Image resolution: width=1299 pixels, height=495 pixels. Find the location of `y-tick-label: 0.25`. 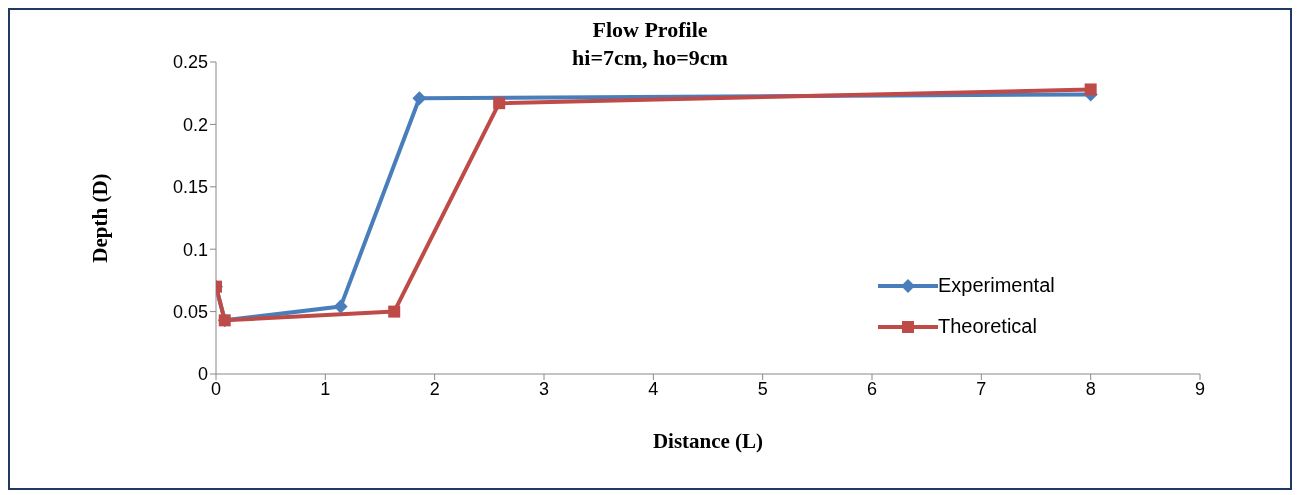

y-tick-label: 0.25 is located at coordinates (190, 62).